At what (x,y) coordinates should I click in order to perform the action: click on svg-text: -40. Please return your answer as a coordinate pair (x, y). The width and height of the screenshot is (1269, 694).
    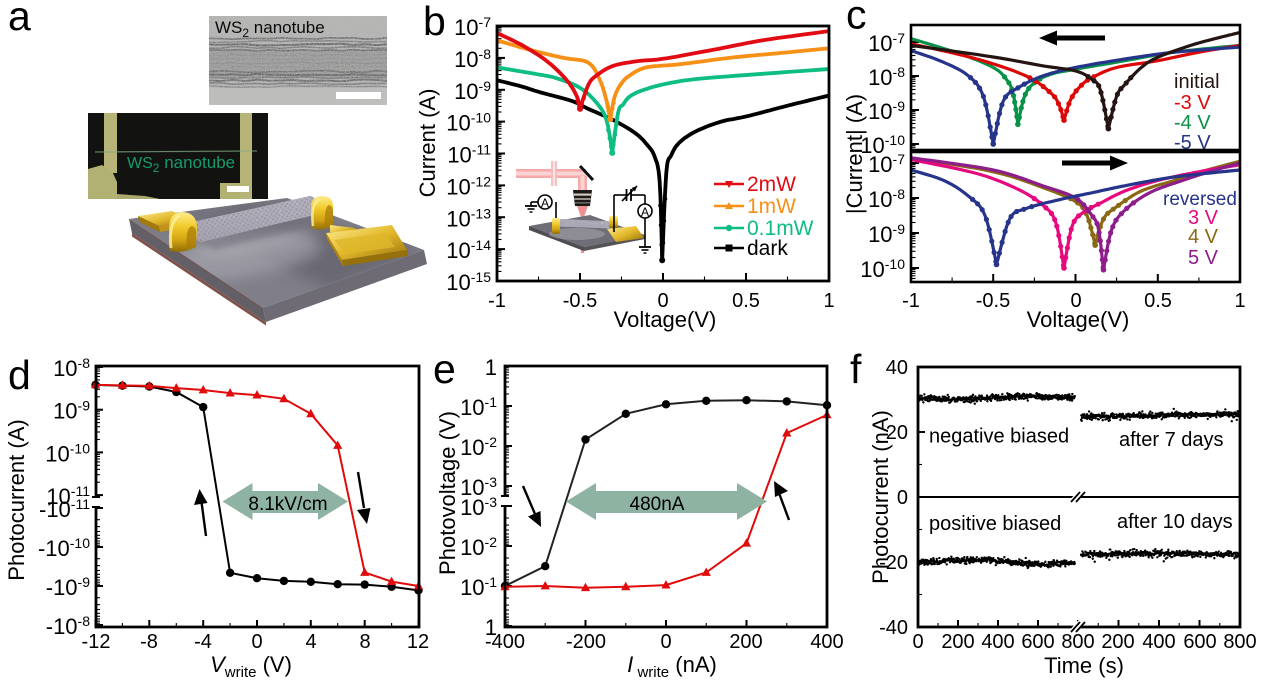
    Looking at the image, I should click on (893, 628).